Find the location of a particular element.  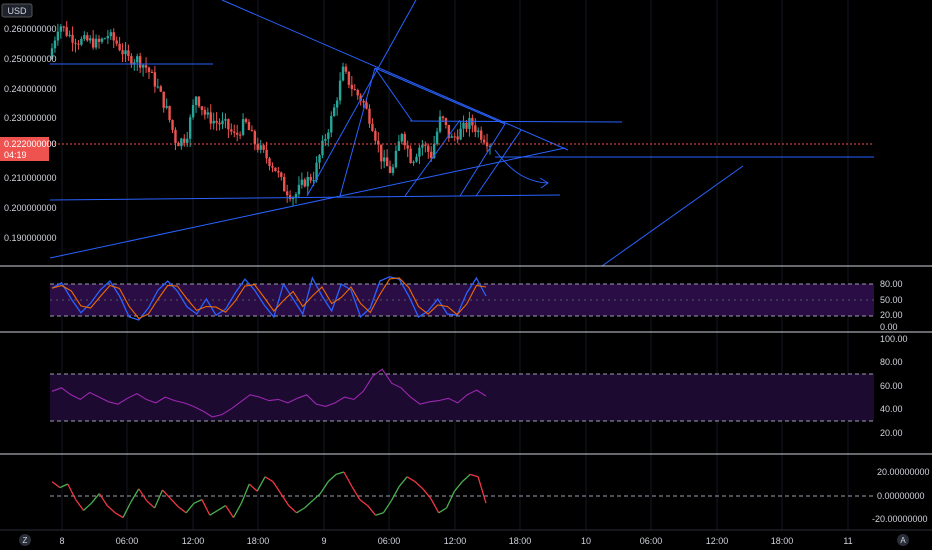

descending-trendline is located at coordinates (395, 75).